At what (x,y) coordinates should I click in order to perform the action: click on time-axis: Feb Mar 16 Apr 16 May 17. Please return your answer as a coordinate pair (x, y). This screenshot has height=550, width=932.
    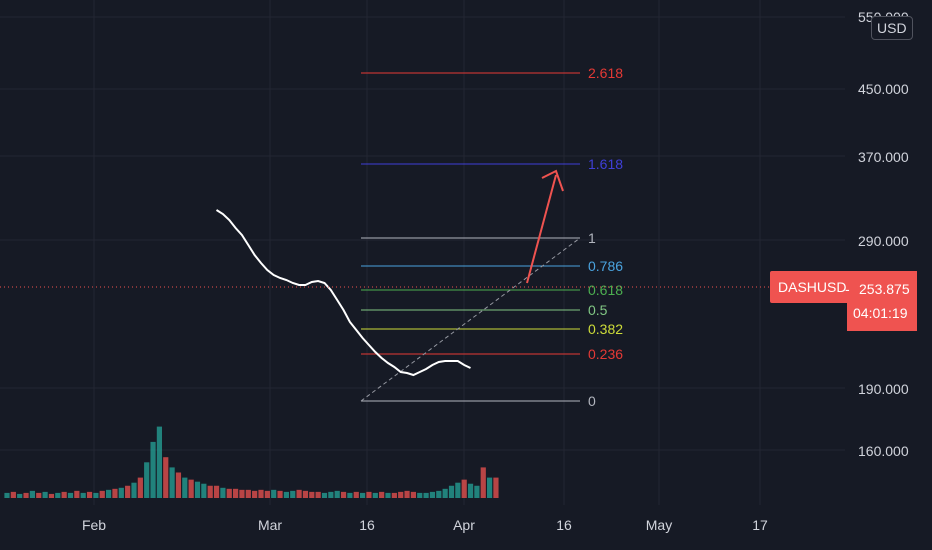
    Looking at the image, I should click on (425, 525).